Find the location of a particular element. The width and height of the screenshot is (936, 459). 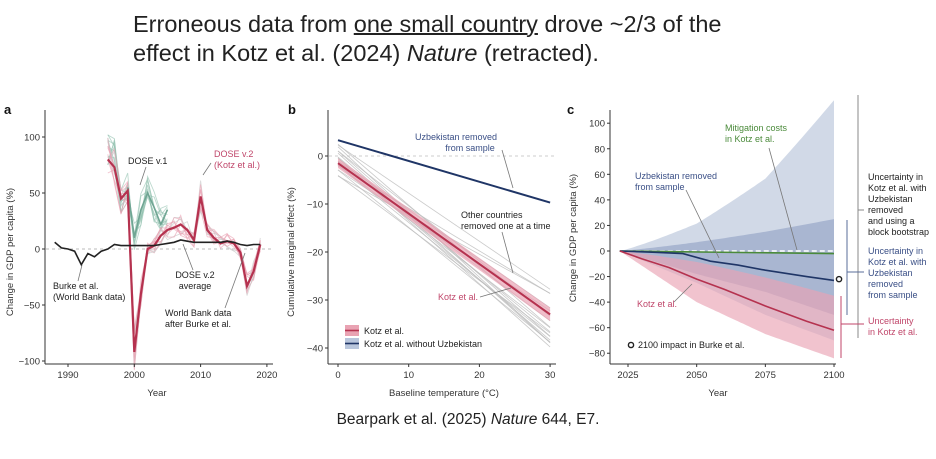

y-tick-label-a: −100 is located at coordinates (29, 362).